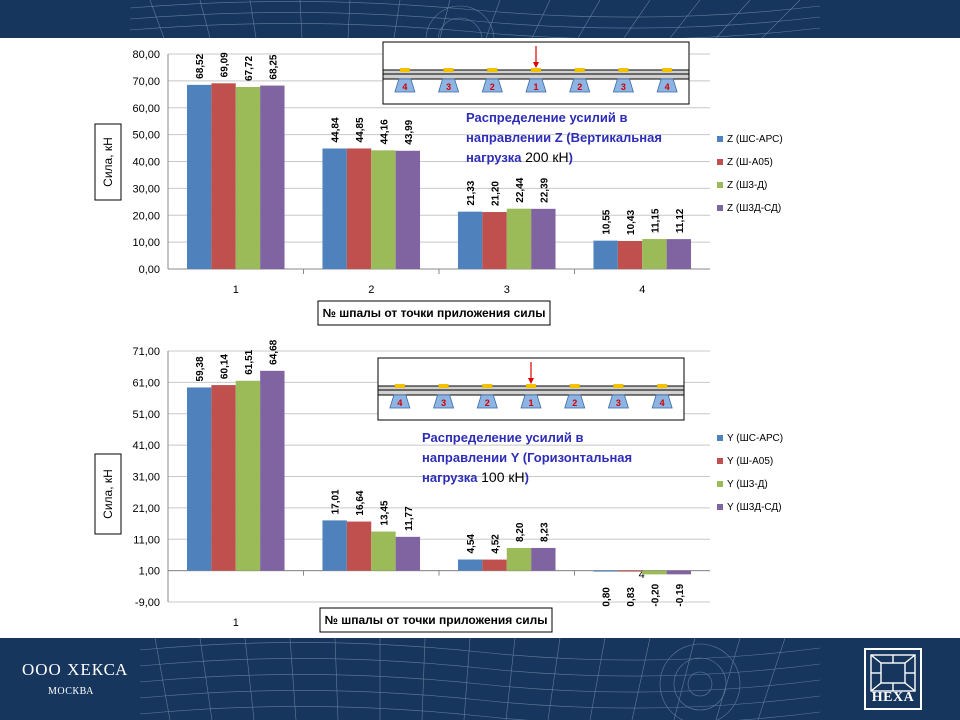 The height and width of the screenshot is (720, 960). What do you see at coordinates (750, 162) in the screenshot?
I see `legend-entry: Z (Ш-А05)` at bounding box center [750, 162].